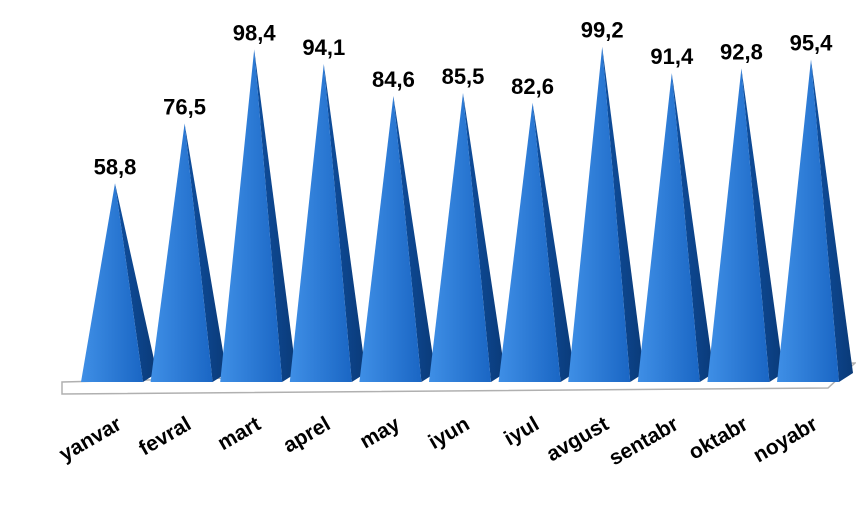 This screenshot has height=518, width=856. I want to click on value-label: 99,2, so click(602, 30).